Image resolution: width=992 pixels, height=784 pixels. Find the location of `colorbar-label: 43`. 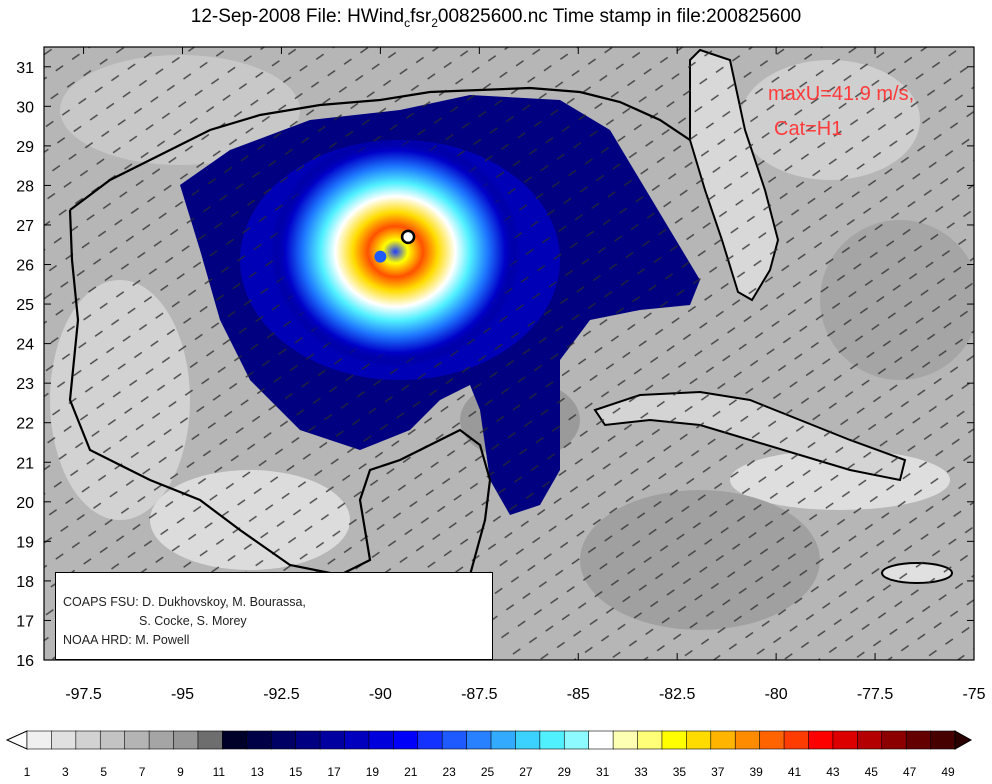

colorbar-label: 43 is located at coordinates (833, 772).